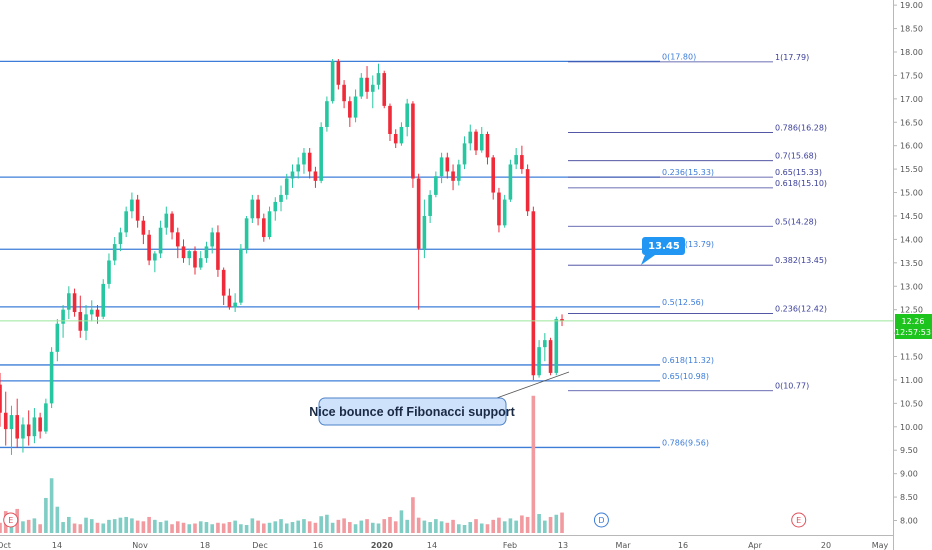 The width and height of the screenshot is (932, 550). Describe the element at coordinates (913, 332) in the screenshot. I see `countdown-label: 12:57:53` at that location.